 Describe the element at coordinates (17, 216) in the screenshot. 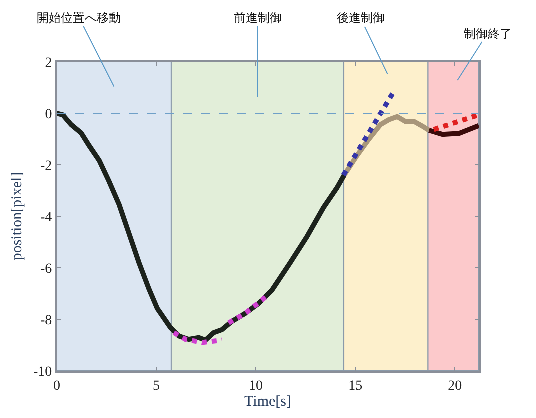

I see `y-axis-title: position[pixel]` at that location.